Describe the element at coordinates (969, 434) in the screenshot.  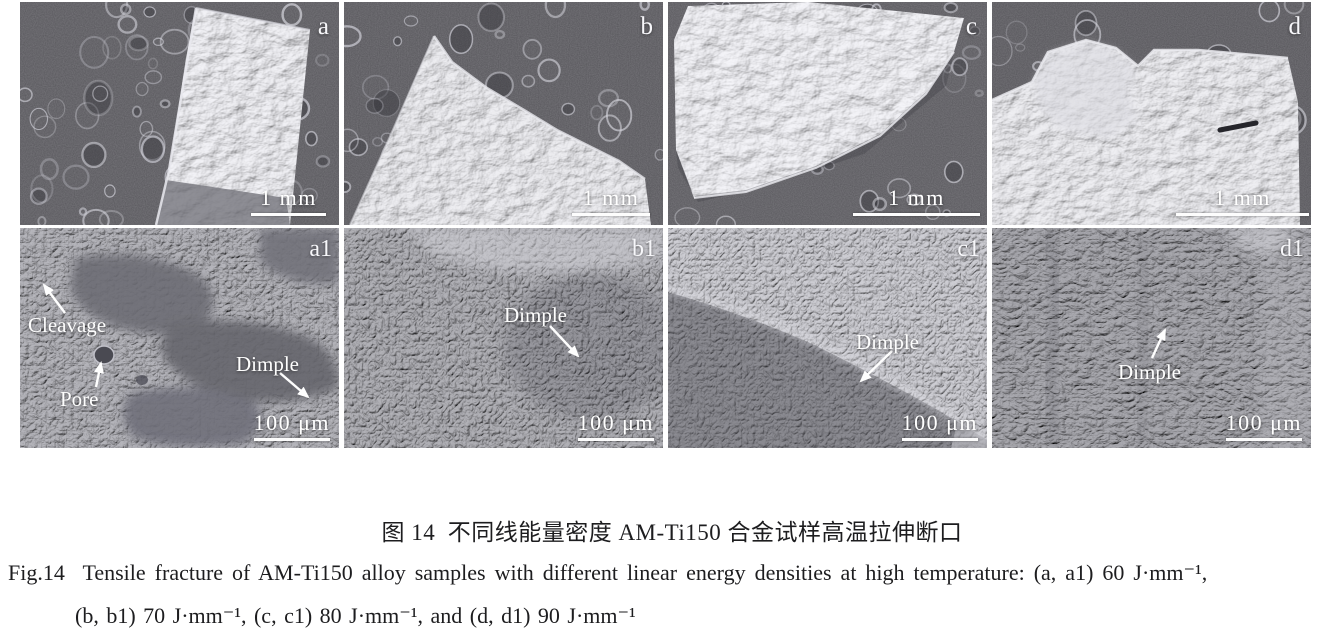
I see `bright-corner-c1` at that location.